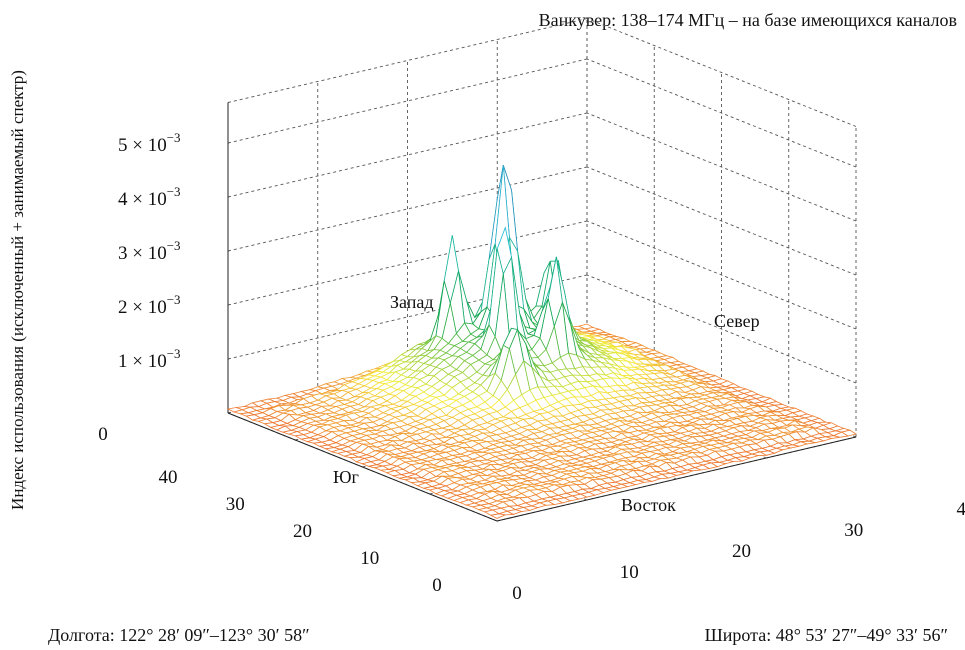 The image size is (965, 650). Describe the element at coordinates (498, 516) in the screenshot. I see `surface-cell` at that location.